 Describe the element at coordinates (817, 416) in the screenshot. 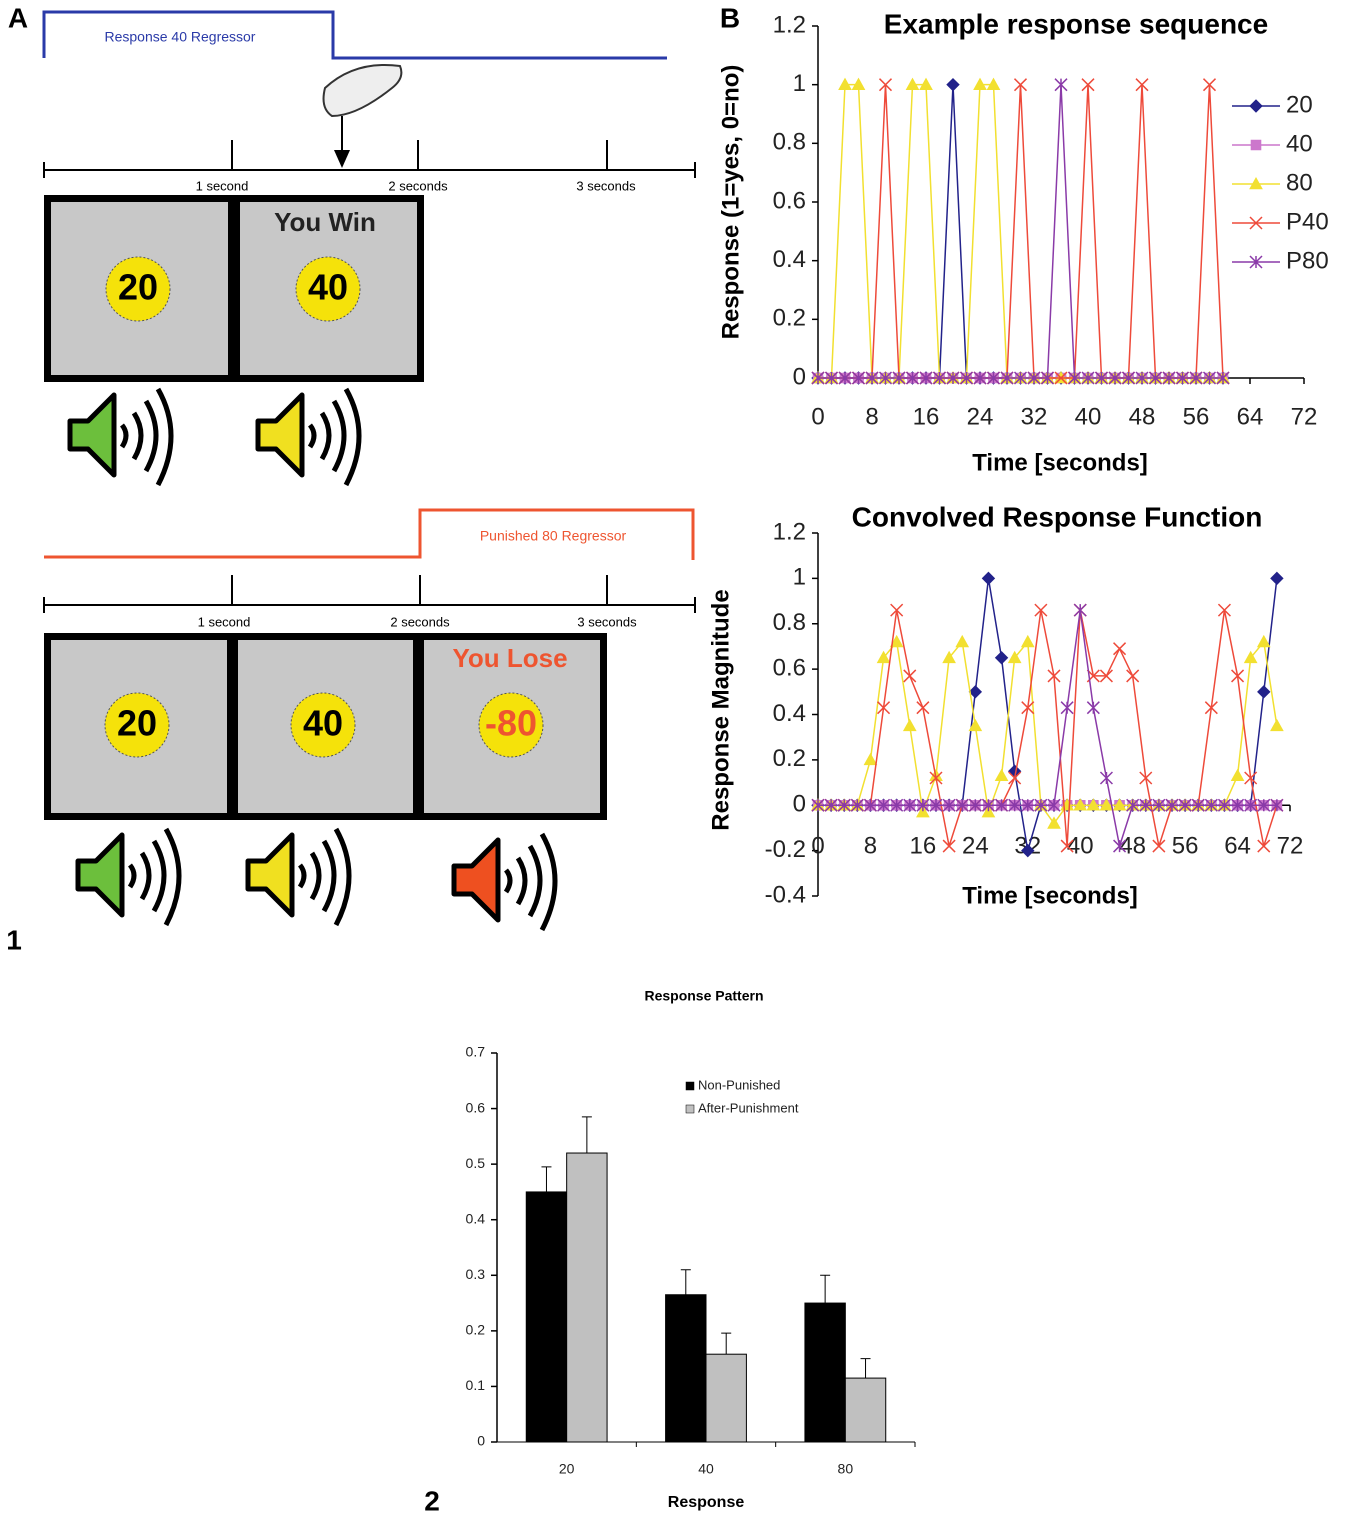

I see `x-tick-label: 0` at that location.